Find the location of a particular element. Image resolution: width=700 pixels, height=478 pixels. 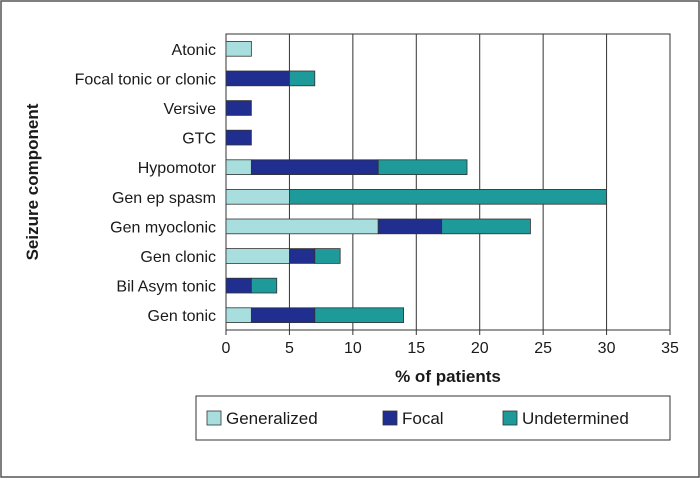

bar-gen-tonic-focal is located at coordinates (283, 315).